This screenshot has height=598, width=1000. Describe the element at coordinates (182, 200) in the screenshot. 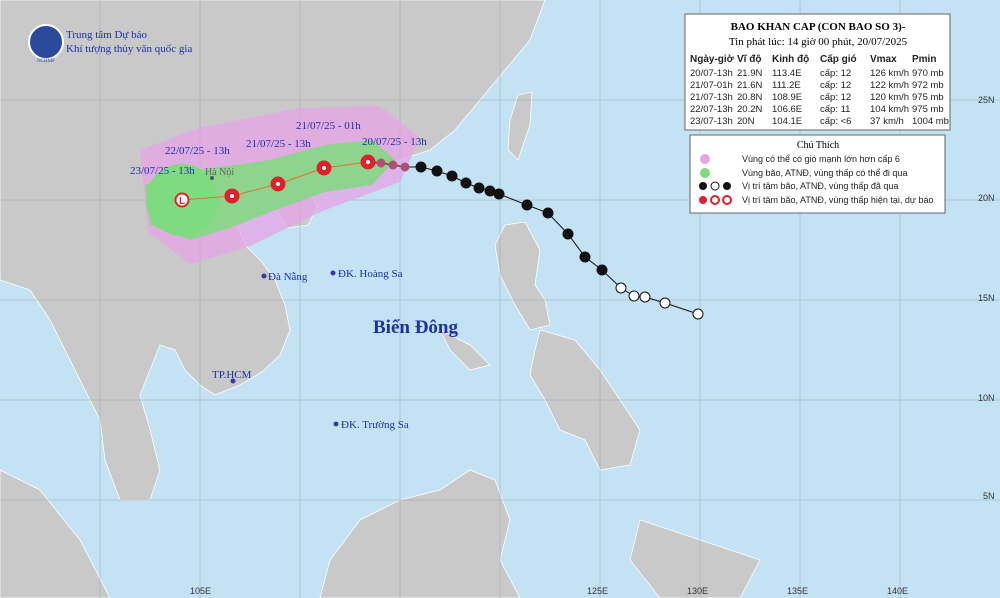

I see `forecast-center` at that location.